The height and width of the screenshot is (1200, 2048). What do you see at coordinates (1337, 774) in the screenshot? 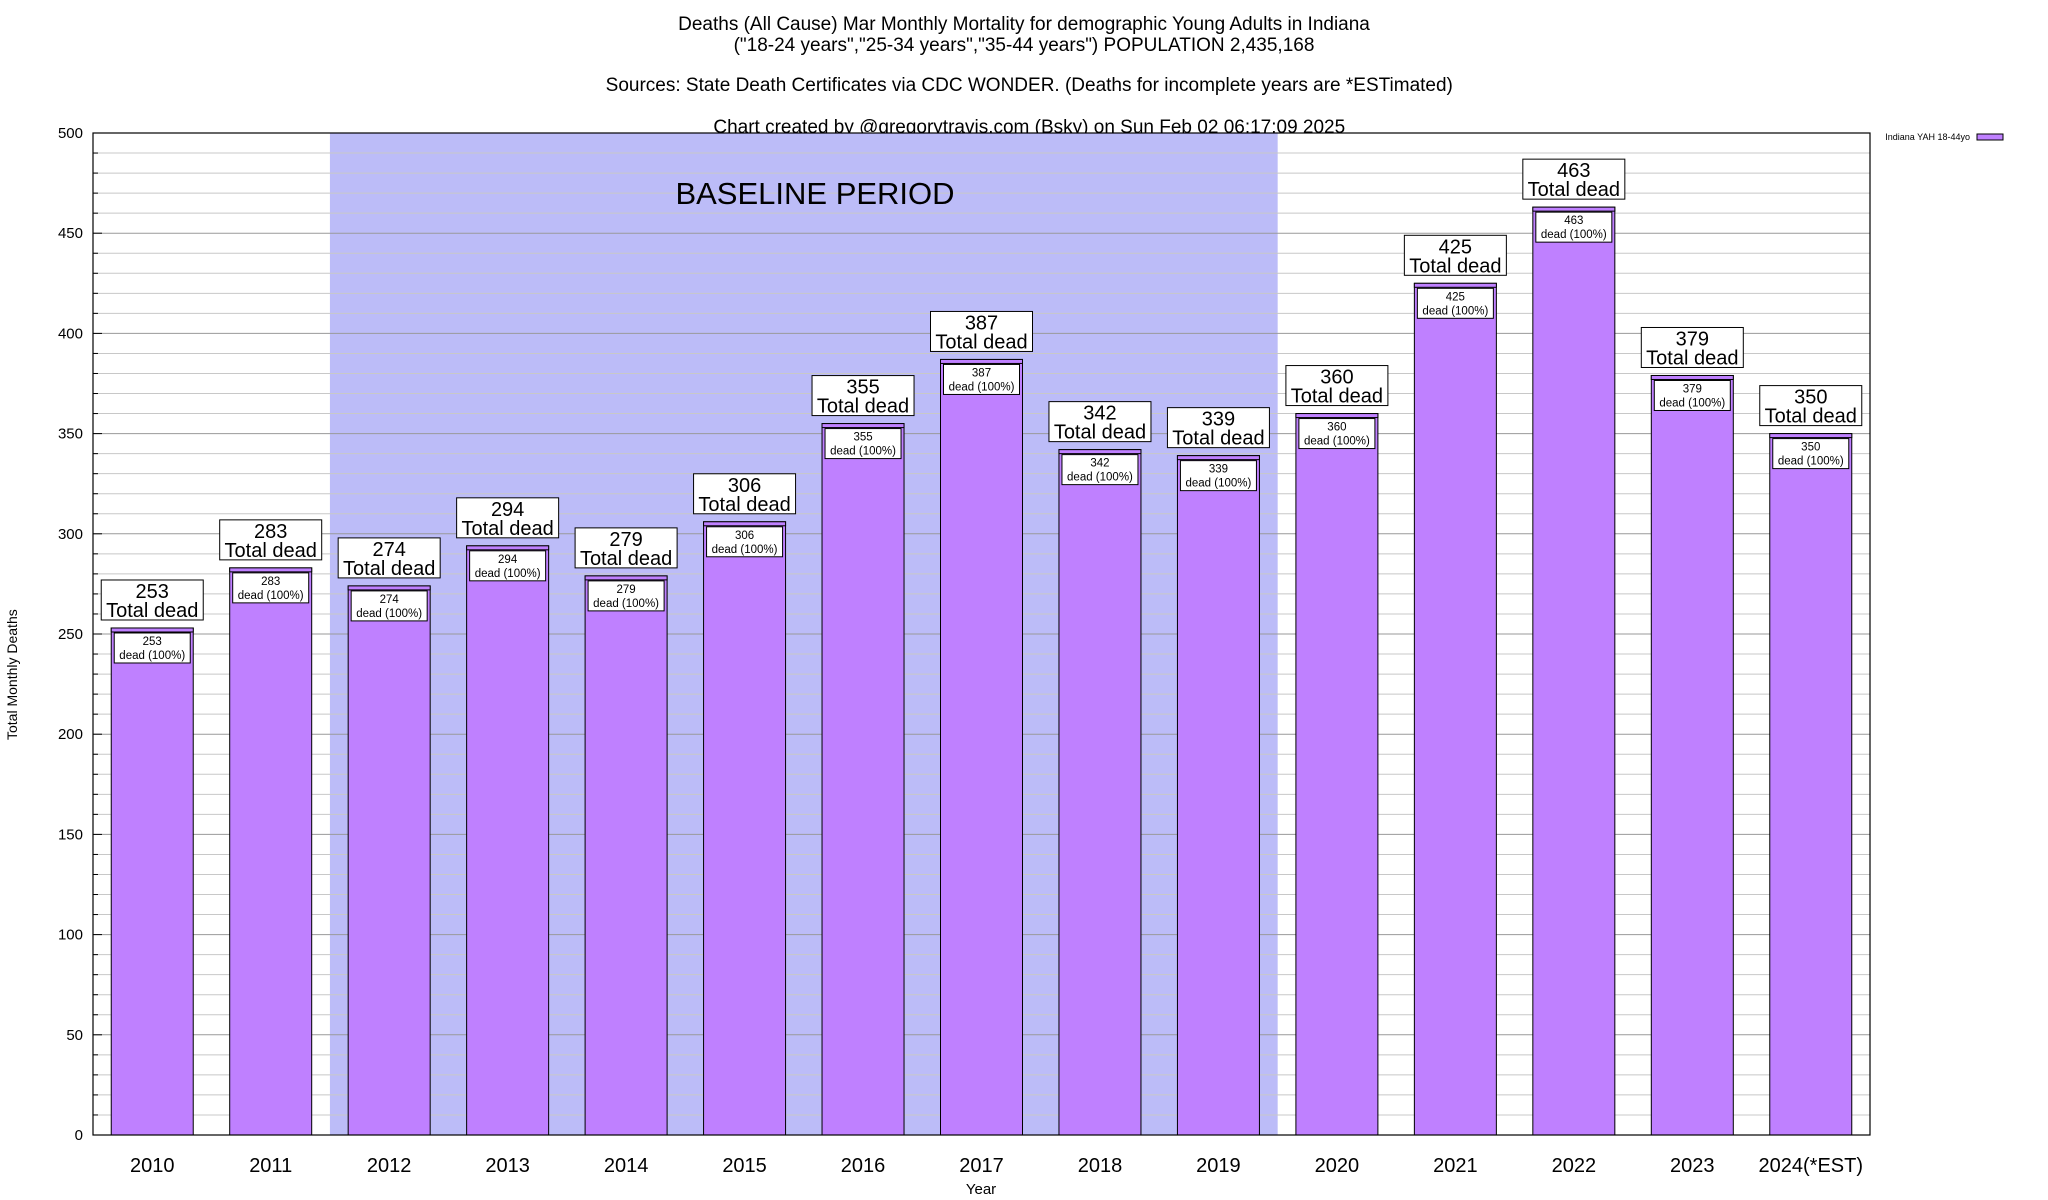
I see `bar-2020` at bounding box center [1337, 774].